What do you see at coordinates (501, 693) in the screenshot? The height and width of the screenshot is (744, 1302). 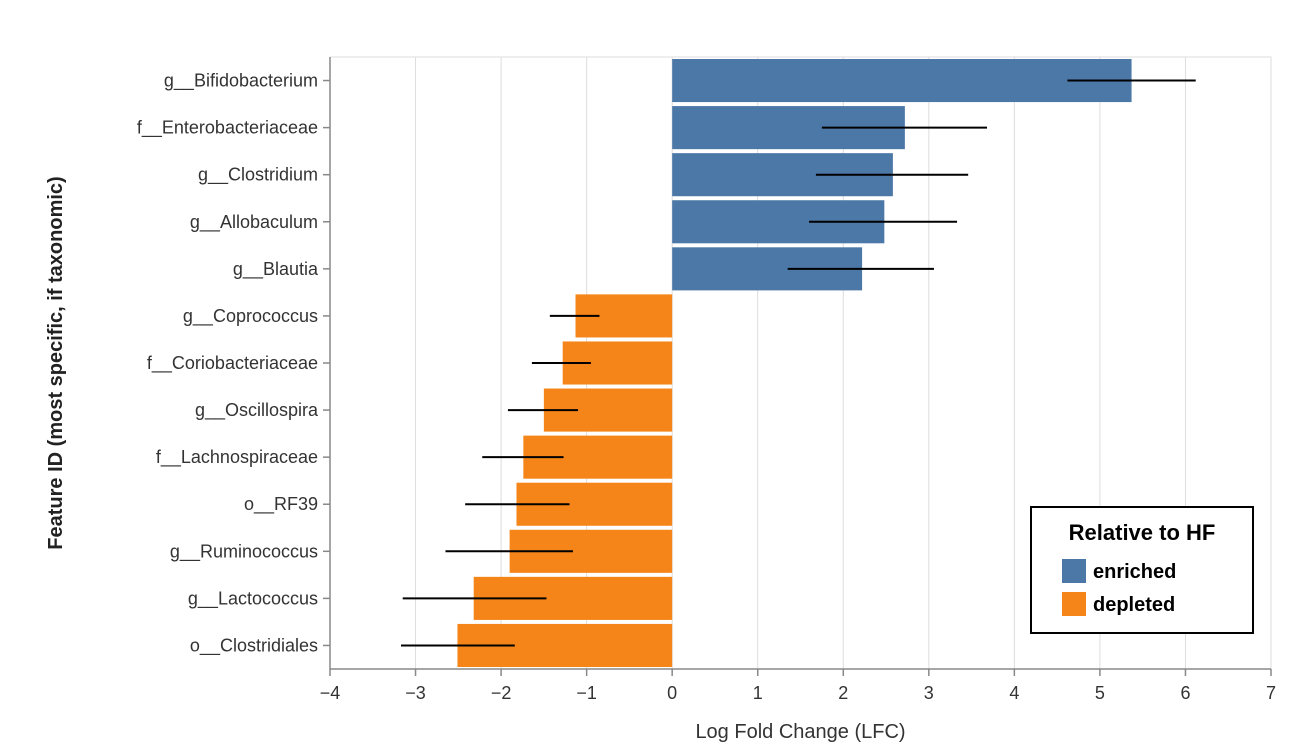 I see `x-tick-label: −2` at bounding box center [501, 693].